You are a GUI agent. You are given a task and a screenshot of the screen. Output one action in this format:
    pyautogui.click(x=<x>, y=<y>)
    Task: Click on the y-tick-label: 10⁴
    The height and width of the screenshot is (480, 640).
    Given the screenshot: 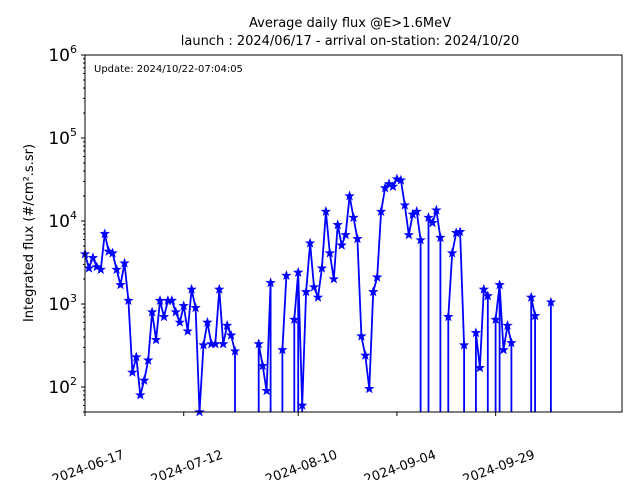 What is the action you would take?
    pyautogui.click(x=62, y=220)
    